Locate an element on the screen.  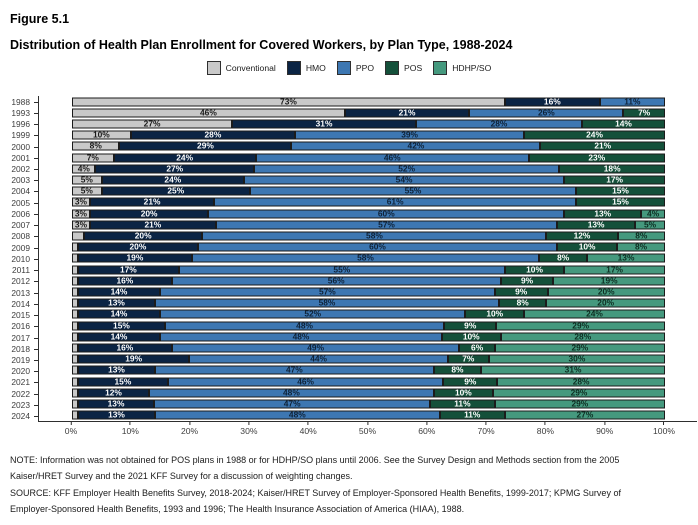
stacked-bar: 20% 60% 10% 8% is located at coordinates (368, 246).